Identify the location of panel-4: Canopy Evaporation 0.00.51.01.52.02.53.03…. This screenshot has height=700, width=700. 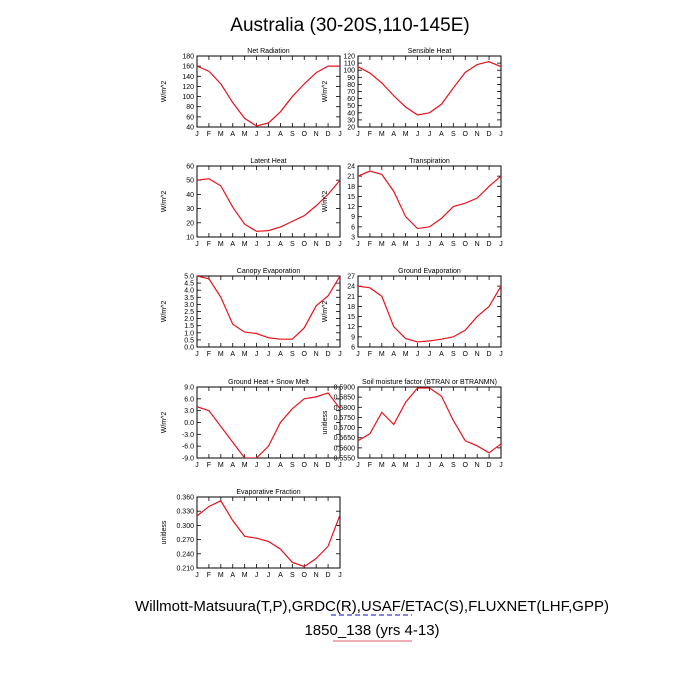
(251, 313).